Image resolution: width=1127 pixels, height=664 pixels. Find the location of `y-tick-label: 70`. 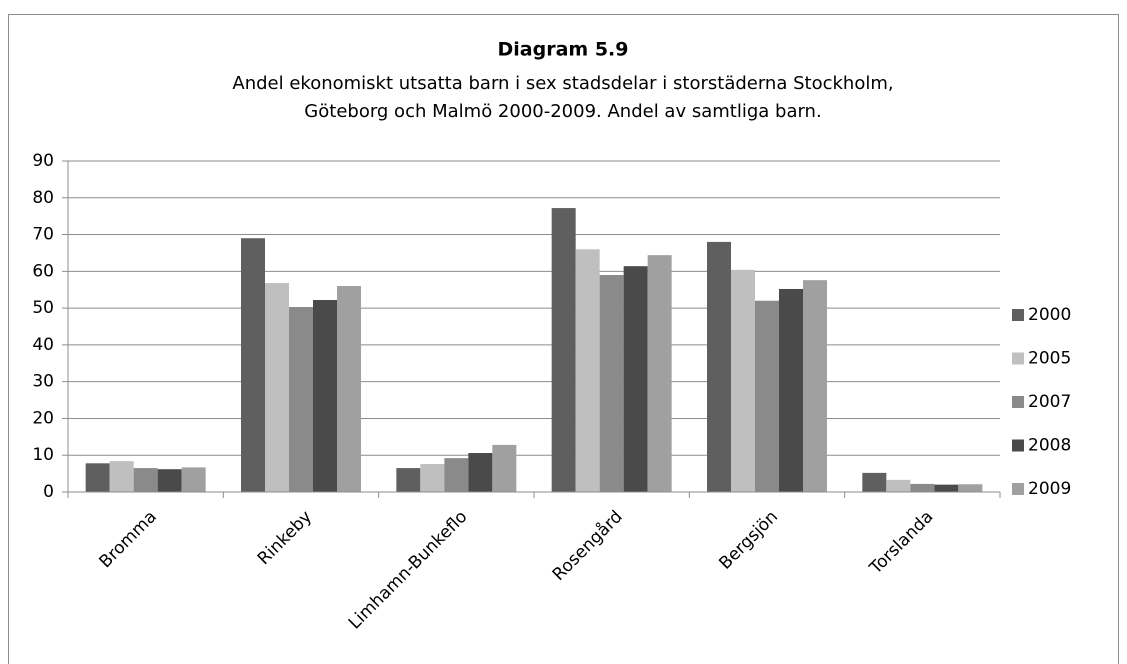

y-tick-label: 70 is located at coordinates (43, 235).